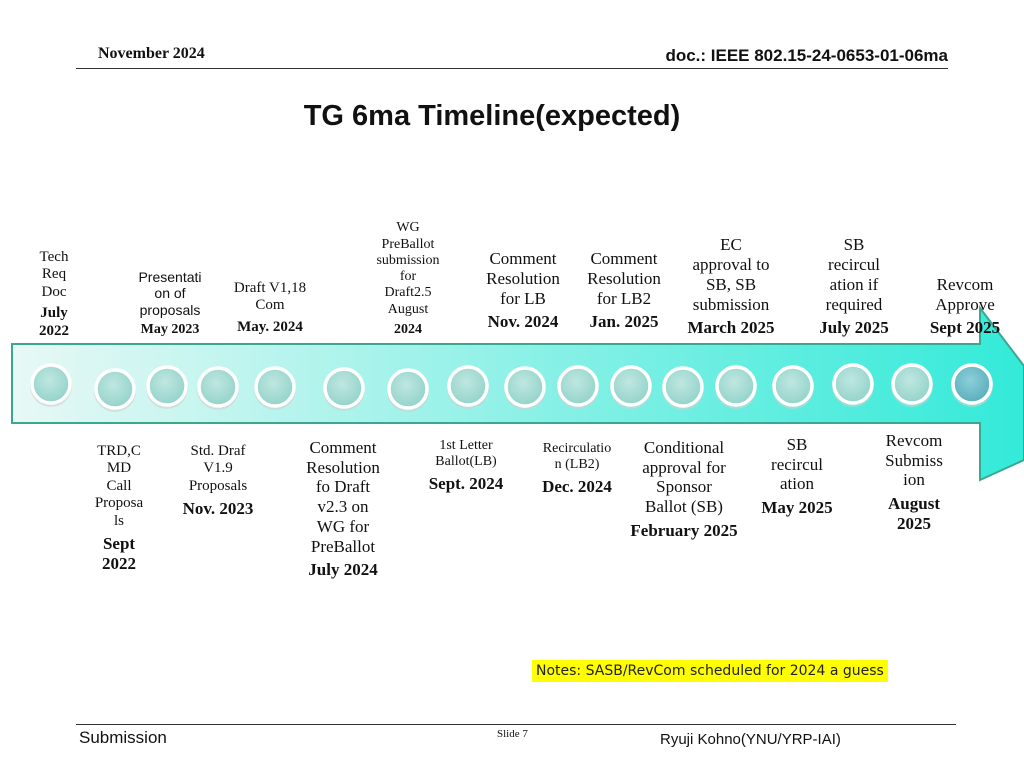  I want to click on milestone-top-5: Comment Resolution for LB Nov. 2024, so click(523, 290).